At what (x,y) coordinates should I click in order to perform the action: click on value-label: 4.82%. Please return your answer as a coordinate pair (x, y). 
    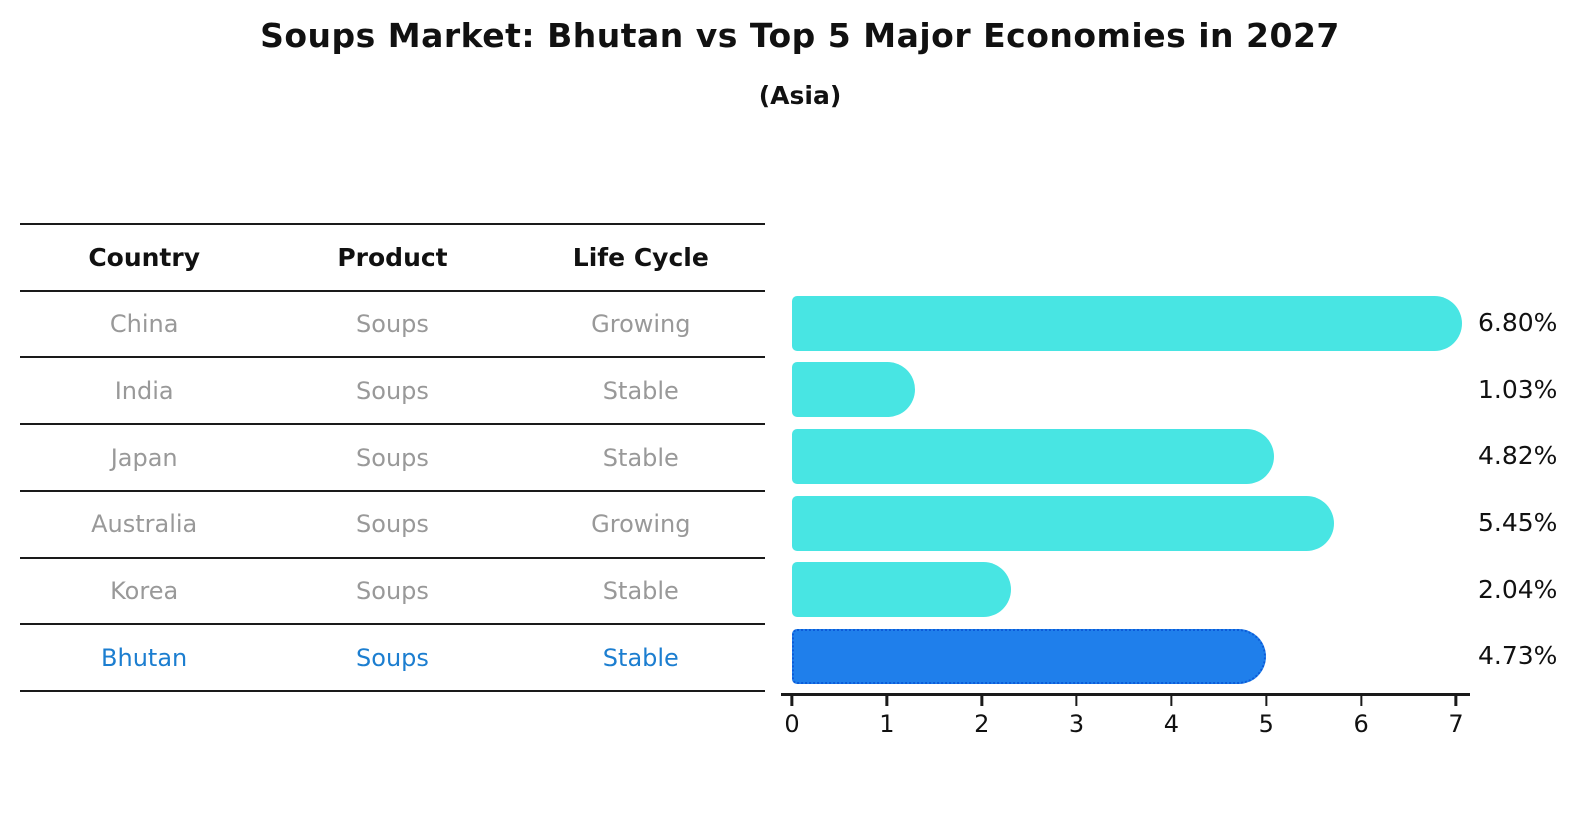
    Looking at the image, I should click on (1518, 456).